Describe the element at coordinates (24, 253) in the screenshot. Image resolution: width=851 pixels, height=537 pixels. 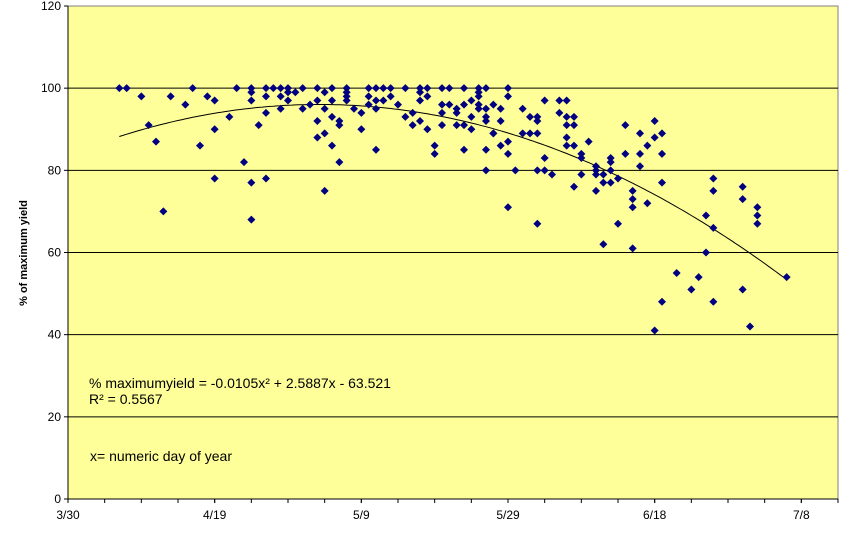
I see `y-axis-label: % of maximum yield` at that location.